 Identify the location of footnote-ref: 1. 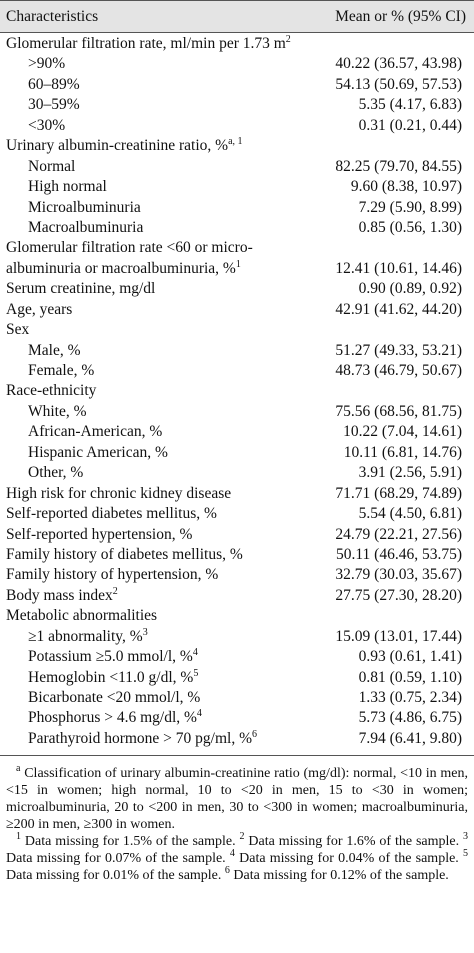
(238, 264).